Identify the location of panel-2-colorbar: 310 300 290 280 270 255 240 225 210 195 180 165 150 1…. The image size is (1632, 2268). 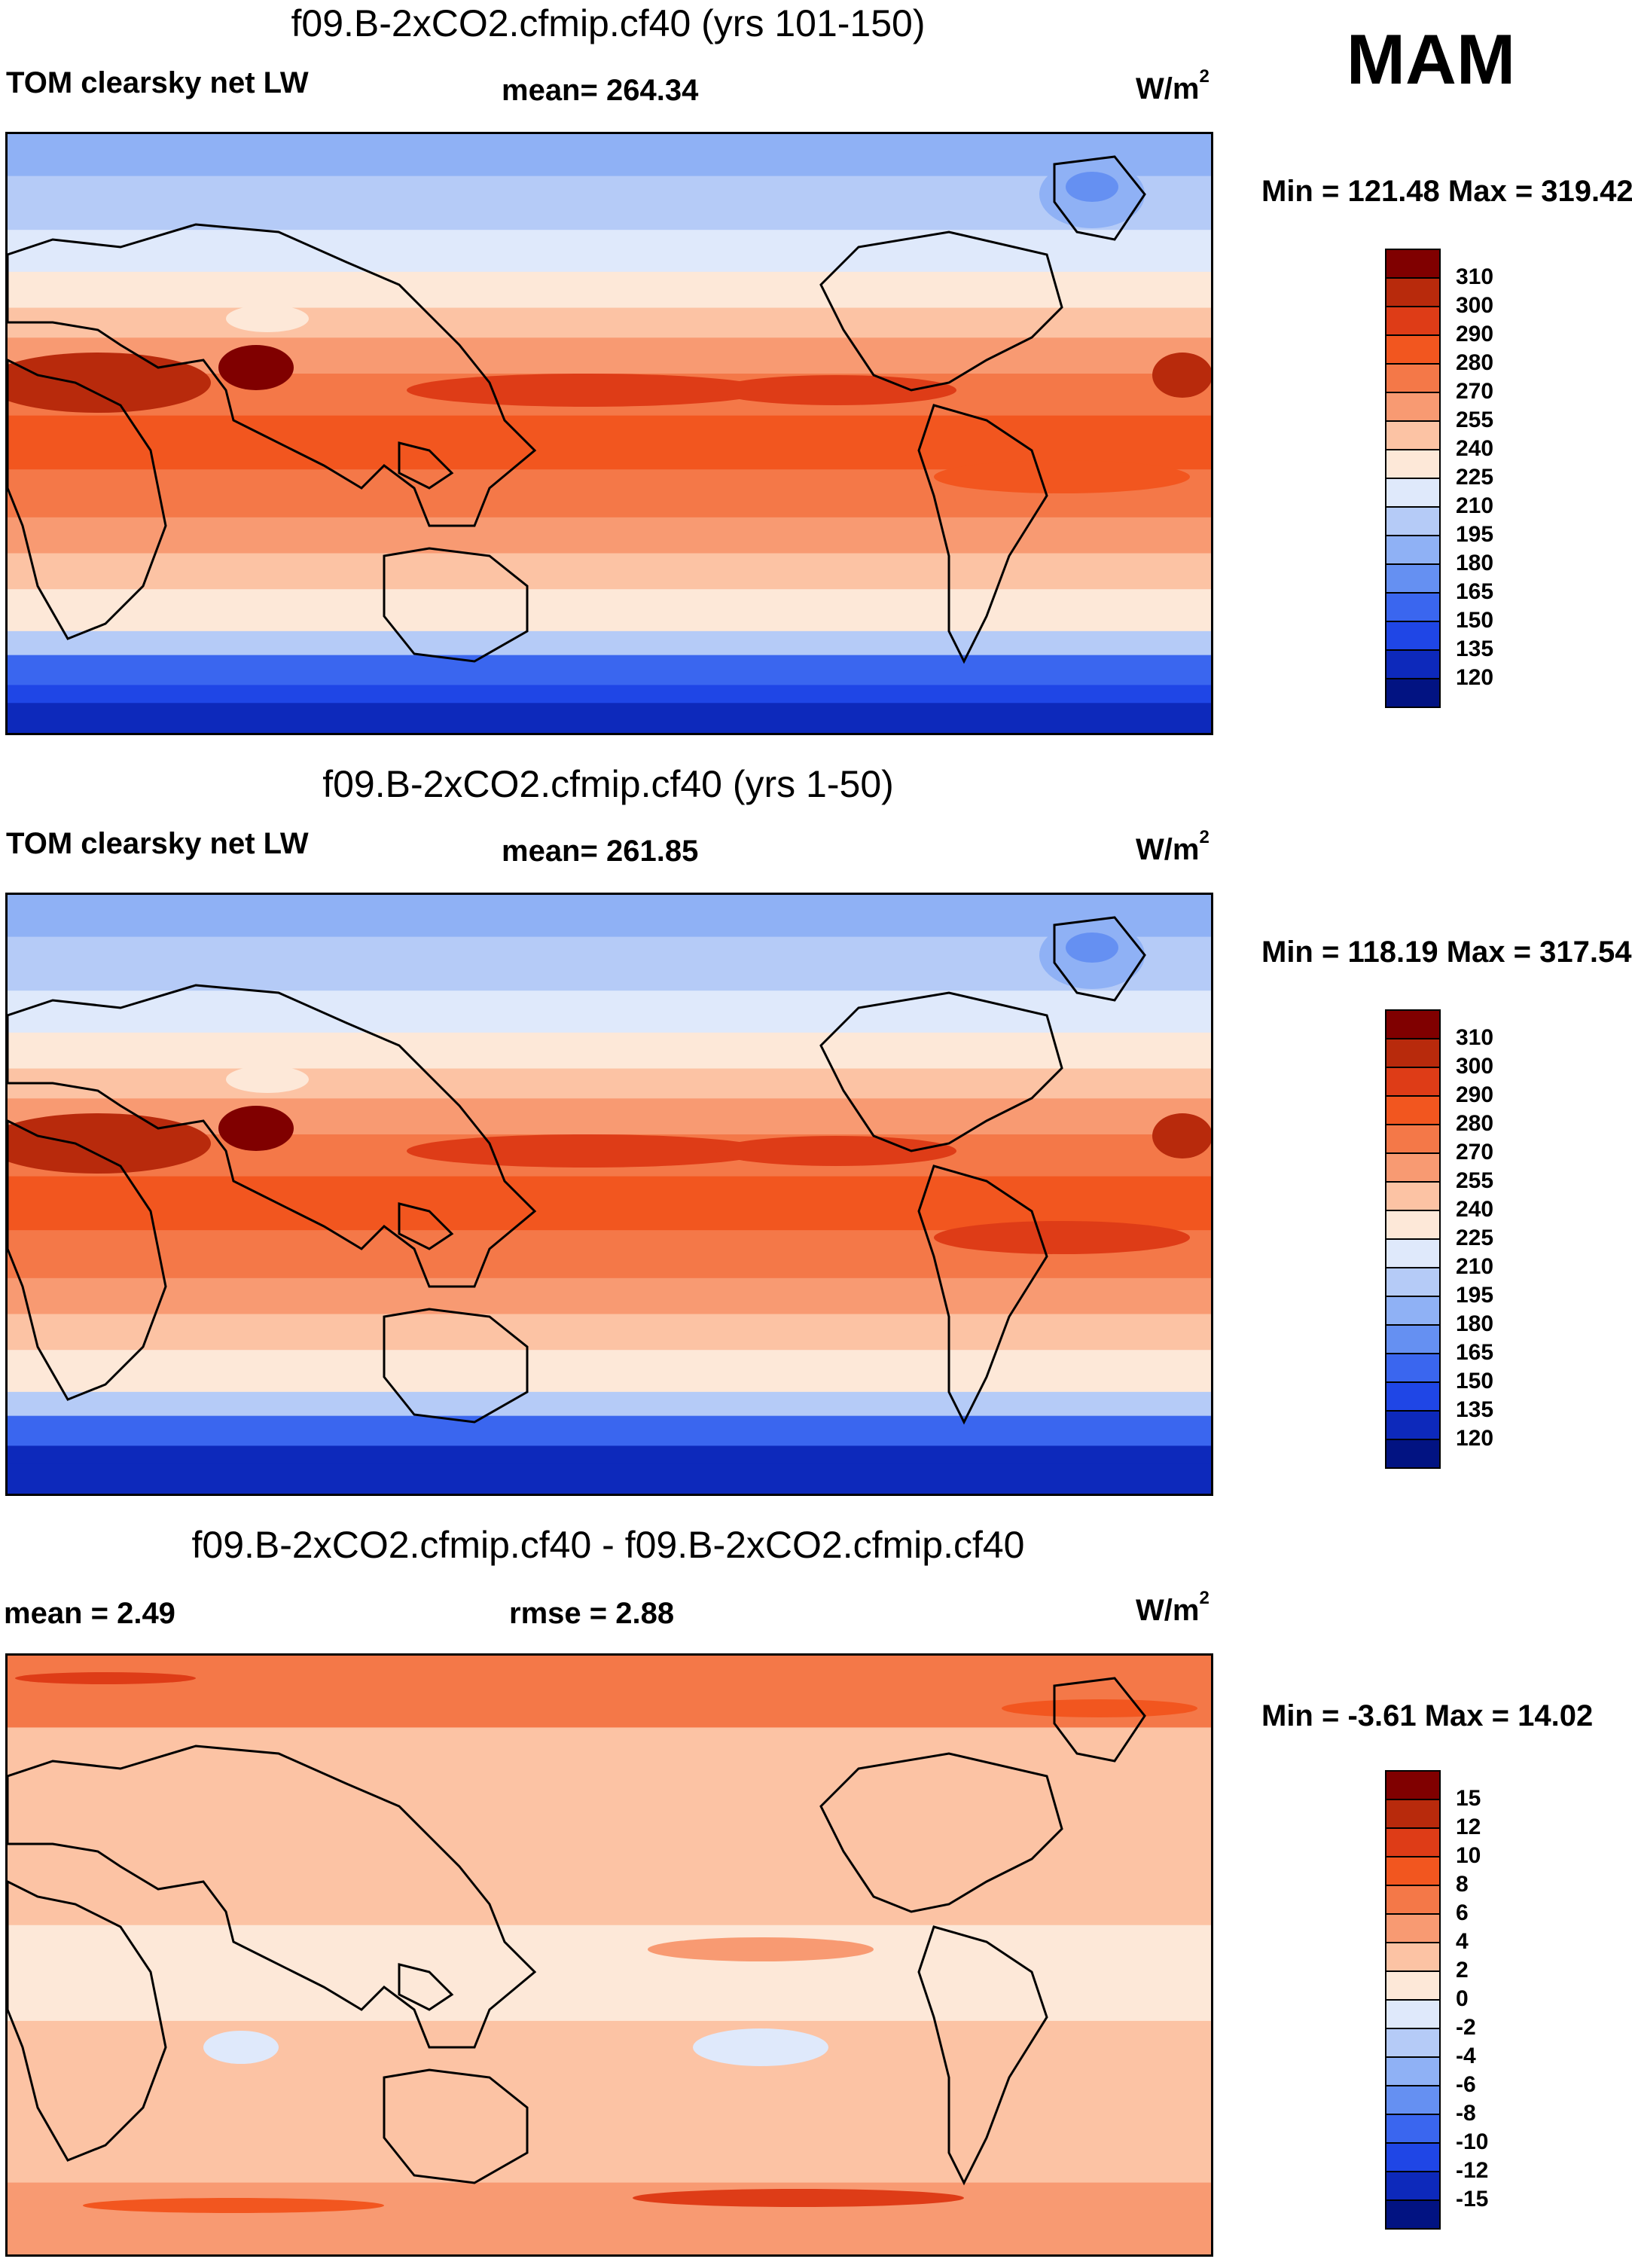
(1439, 1250).